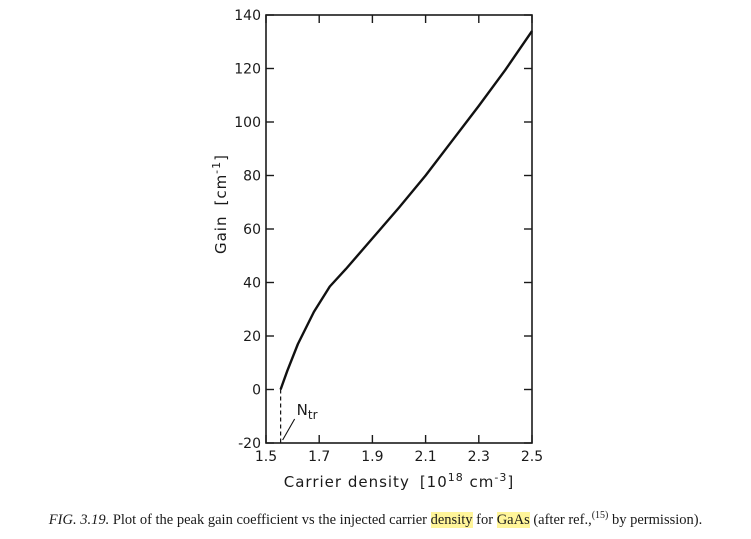 This screenshot has width=751, height=539. Describe the element at coordinates (562, 520) in the screenshot. I see `caption-text-3: (after ref.,` at that location.